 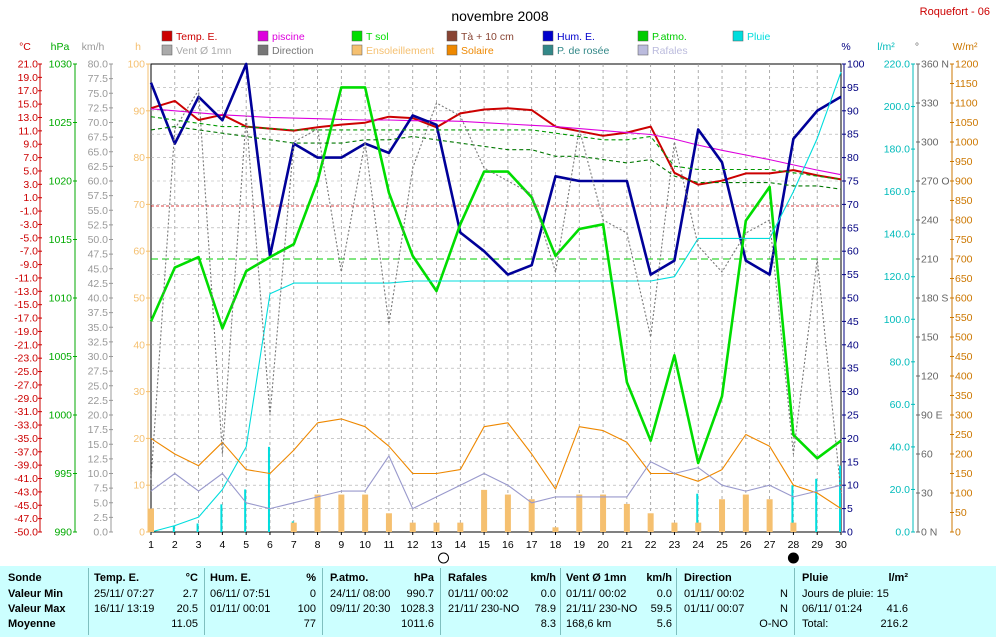 What do you see at coordinates (708, 578) in the screenshot?
I see `summary-header: Direction` at bounding box center [708, 578].